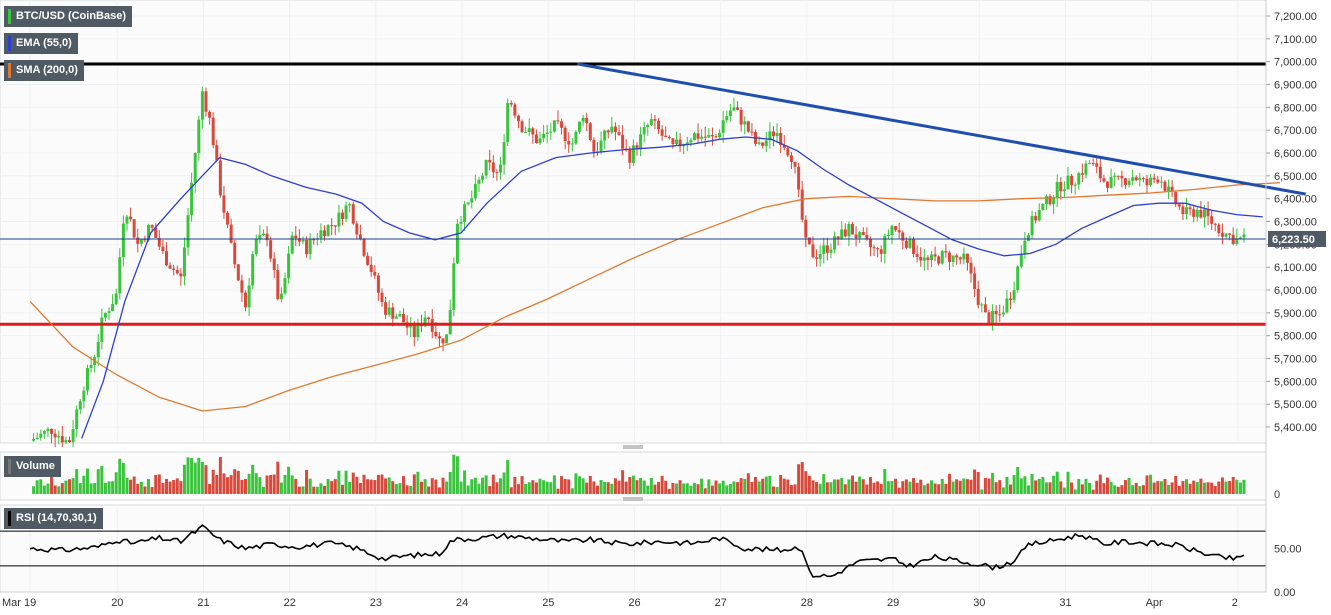 The height and width of the screenshot is (615, 1331). I want to click on legend-main: BTC/USD (CoinBase), so click(68, 16).